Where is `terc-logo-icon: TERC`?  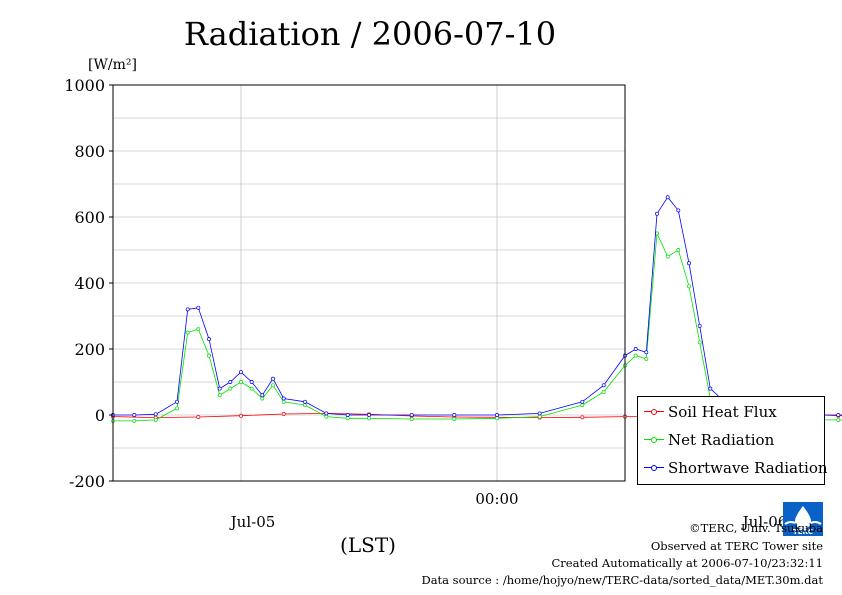 terc-logo-icon: TERC is located at coordinates (803, 519).